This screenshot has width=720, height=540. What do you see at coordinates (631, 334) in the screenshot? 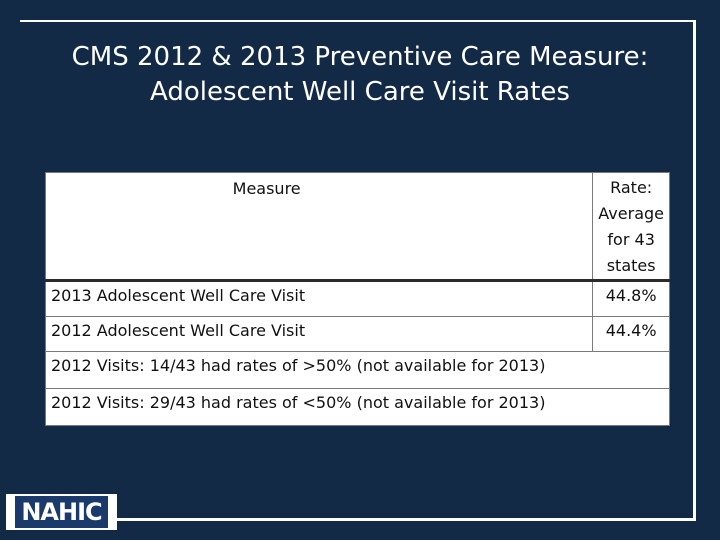
I see `row-rate: 44.4%` at bounding box center [631, 334].